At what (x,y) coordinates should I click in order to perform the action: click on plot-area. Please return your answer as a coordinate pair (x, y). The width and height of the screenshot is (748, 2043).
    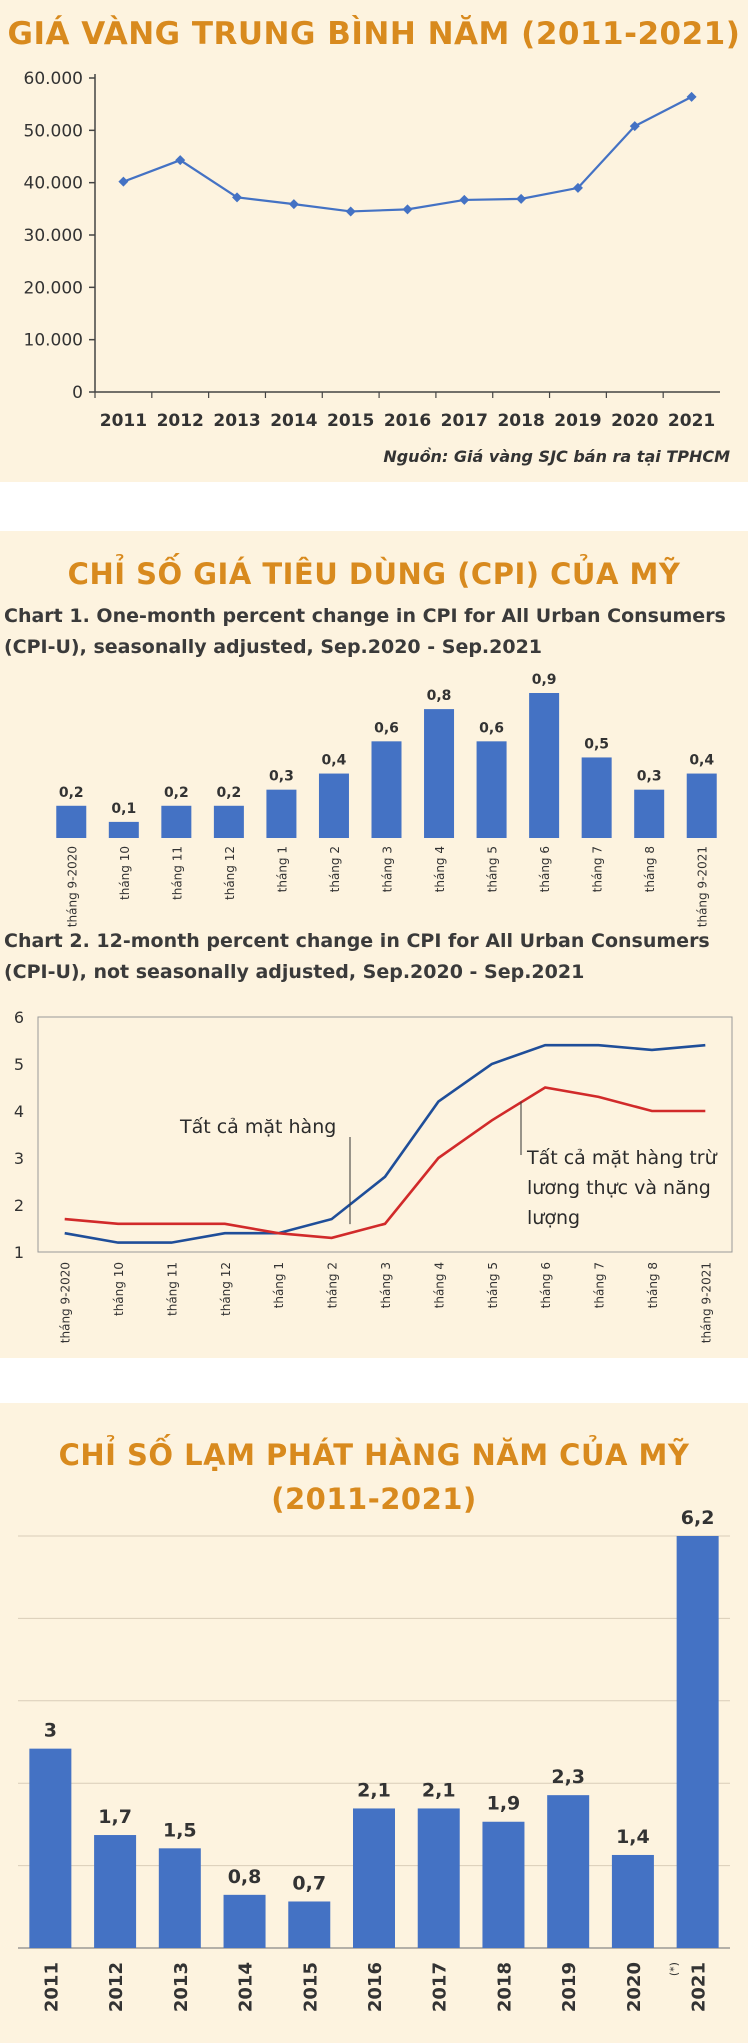
    Looking at the image, I should click on (385, 1134).